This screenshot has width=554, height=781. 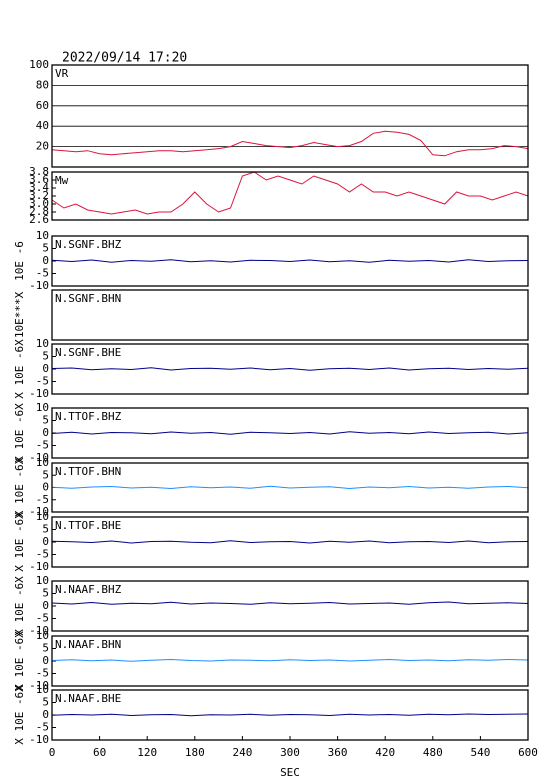 What do you see at coordinates (62, 73) in the screenshot?
I see `panel-title: VR` at bounding box center [62, 73].